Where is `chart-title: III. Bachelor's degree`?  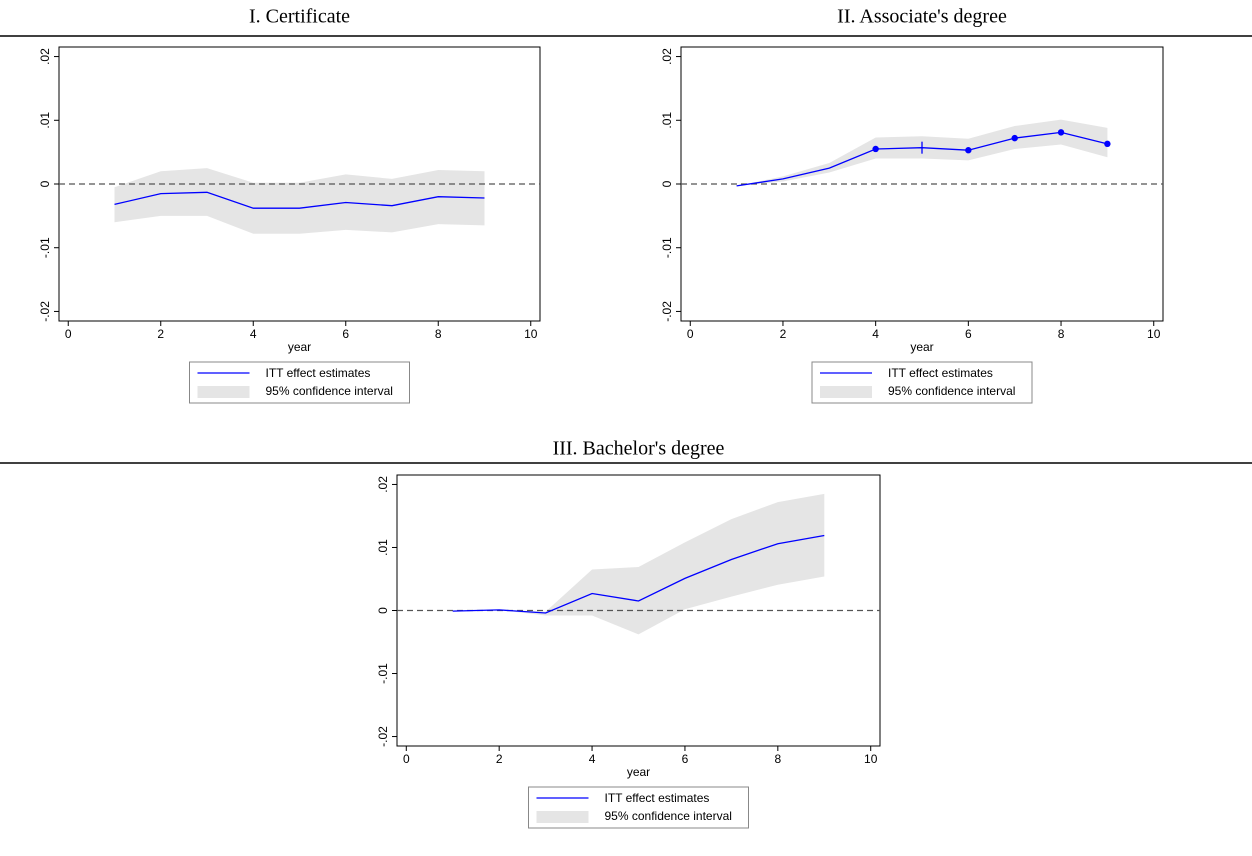
chart-title: III. Bachelor's degree is located at coordinates (639, 449).